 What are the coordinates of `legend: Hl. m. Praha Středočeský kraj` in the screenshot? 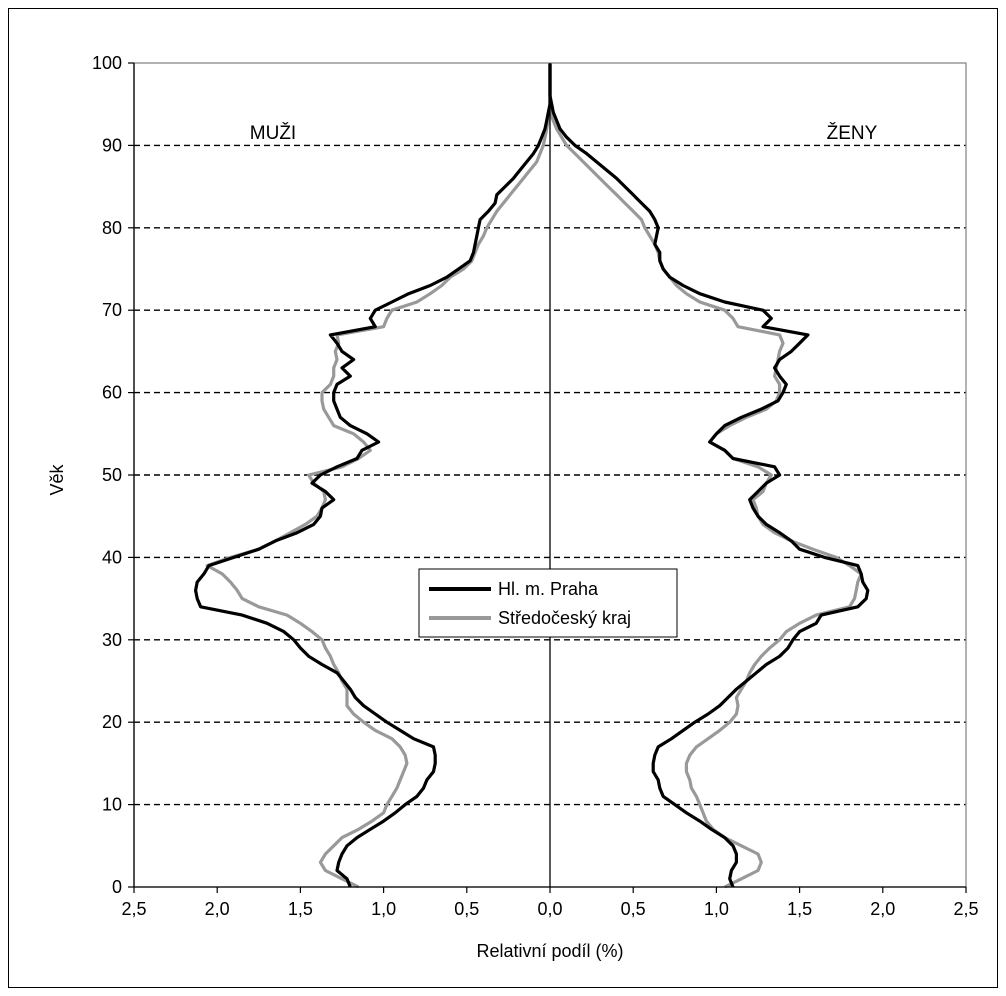 It's located at (548, 603).